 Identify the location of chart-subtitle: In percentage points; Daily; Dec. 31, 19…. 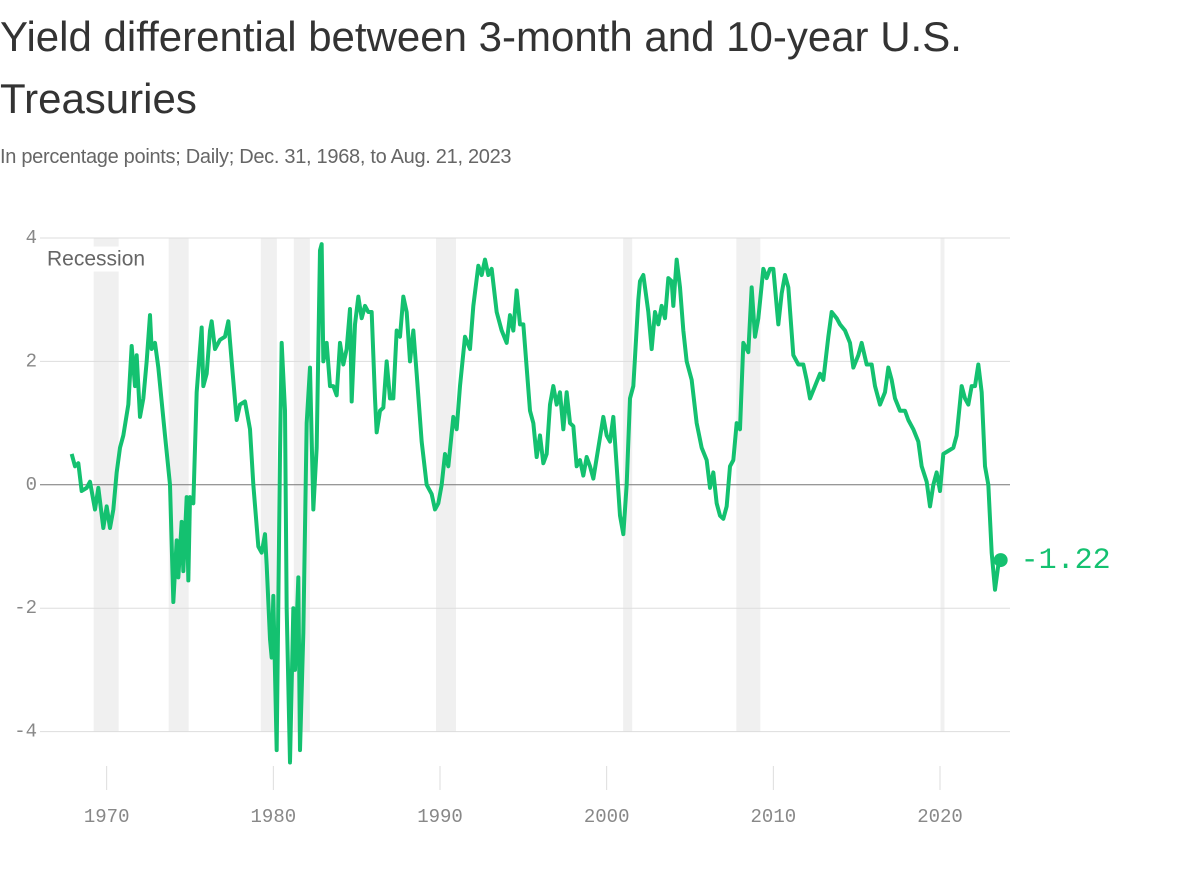
(256, 157).